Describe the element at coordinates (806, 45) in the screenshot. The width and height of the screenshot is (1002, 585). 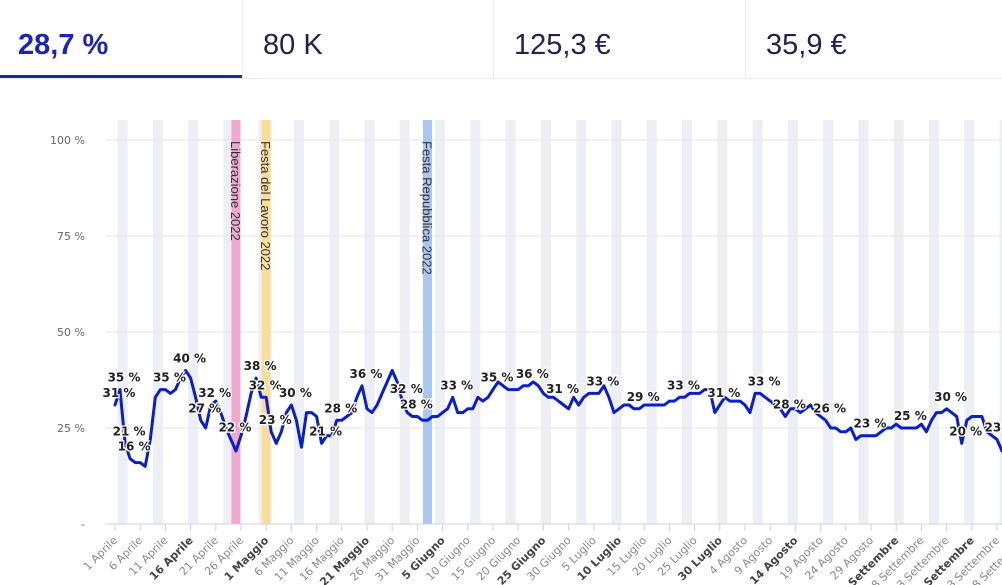
I see `kpi-value: 35,9 €` at that location.